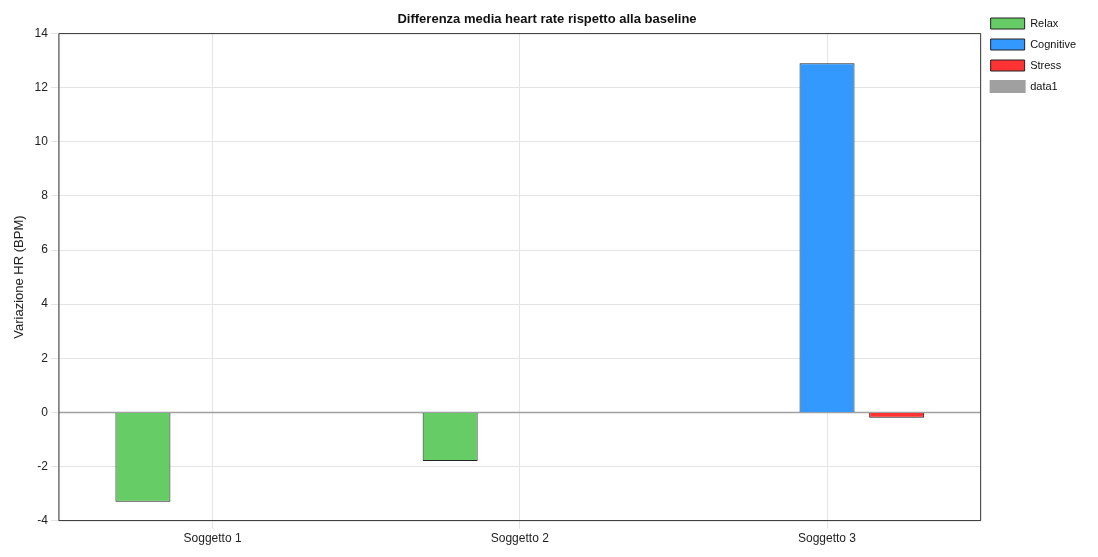 This screenshot has height=557, width=1098. Describe the element at coordinates (1044, 22) in the screenshot. I see `legend-label: Relax` at that location.